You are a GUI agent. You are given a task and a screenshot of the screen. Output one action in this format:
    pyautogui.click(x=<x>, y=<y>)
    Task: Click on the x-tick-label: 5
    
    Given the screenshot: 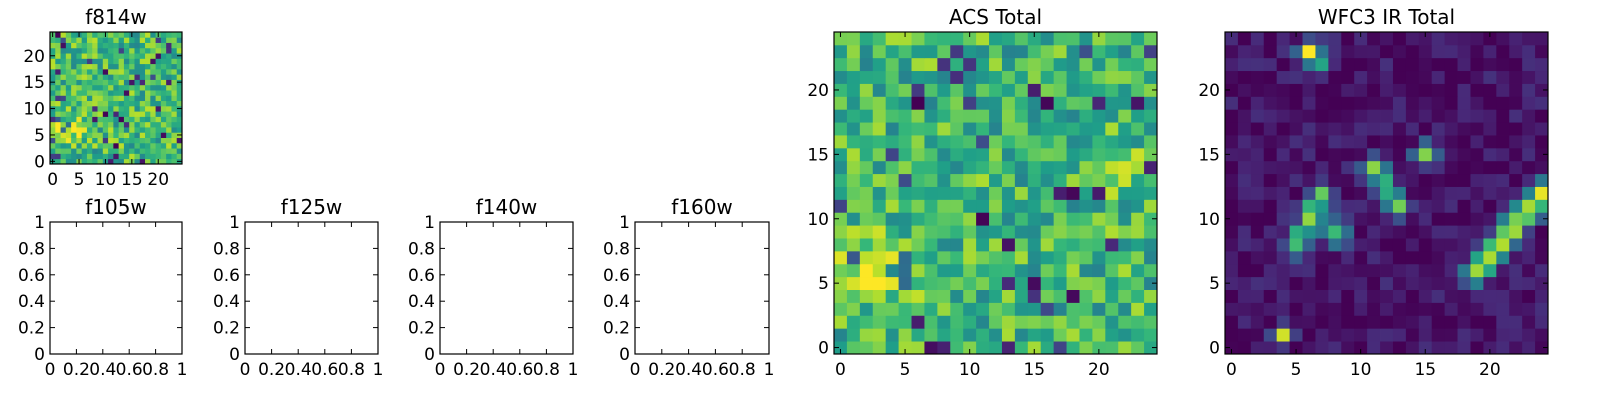 What is the action you would take?
    pyautogui.click(x=1296, y=370)
    